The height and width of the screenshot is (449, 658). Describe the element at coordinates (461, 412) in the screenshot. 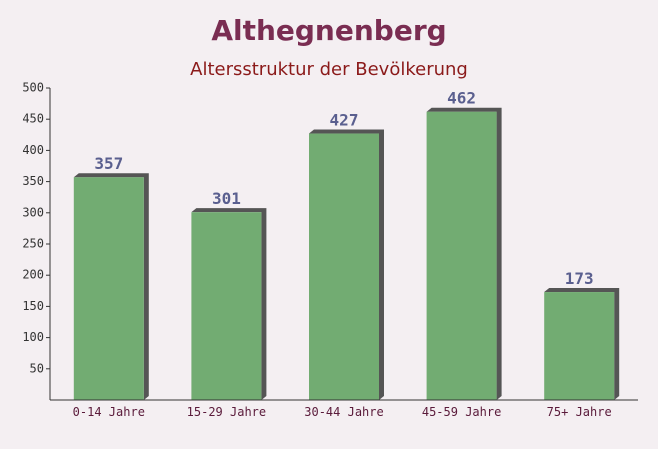

I see `x-tick-label: 45-59 Jahre` at that location.